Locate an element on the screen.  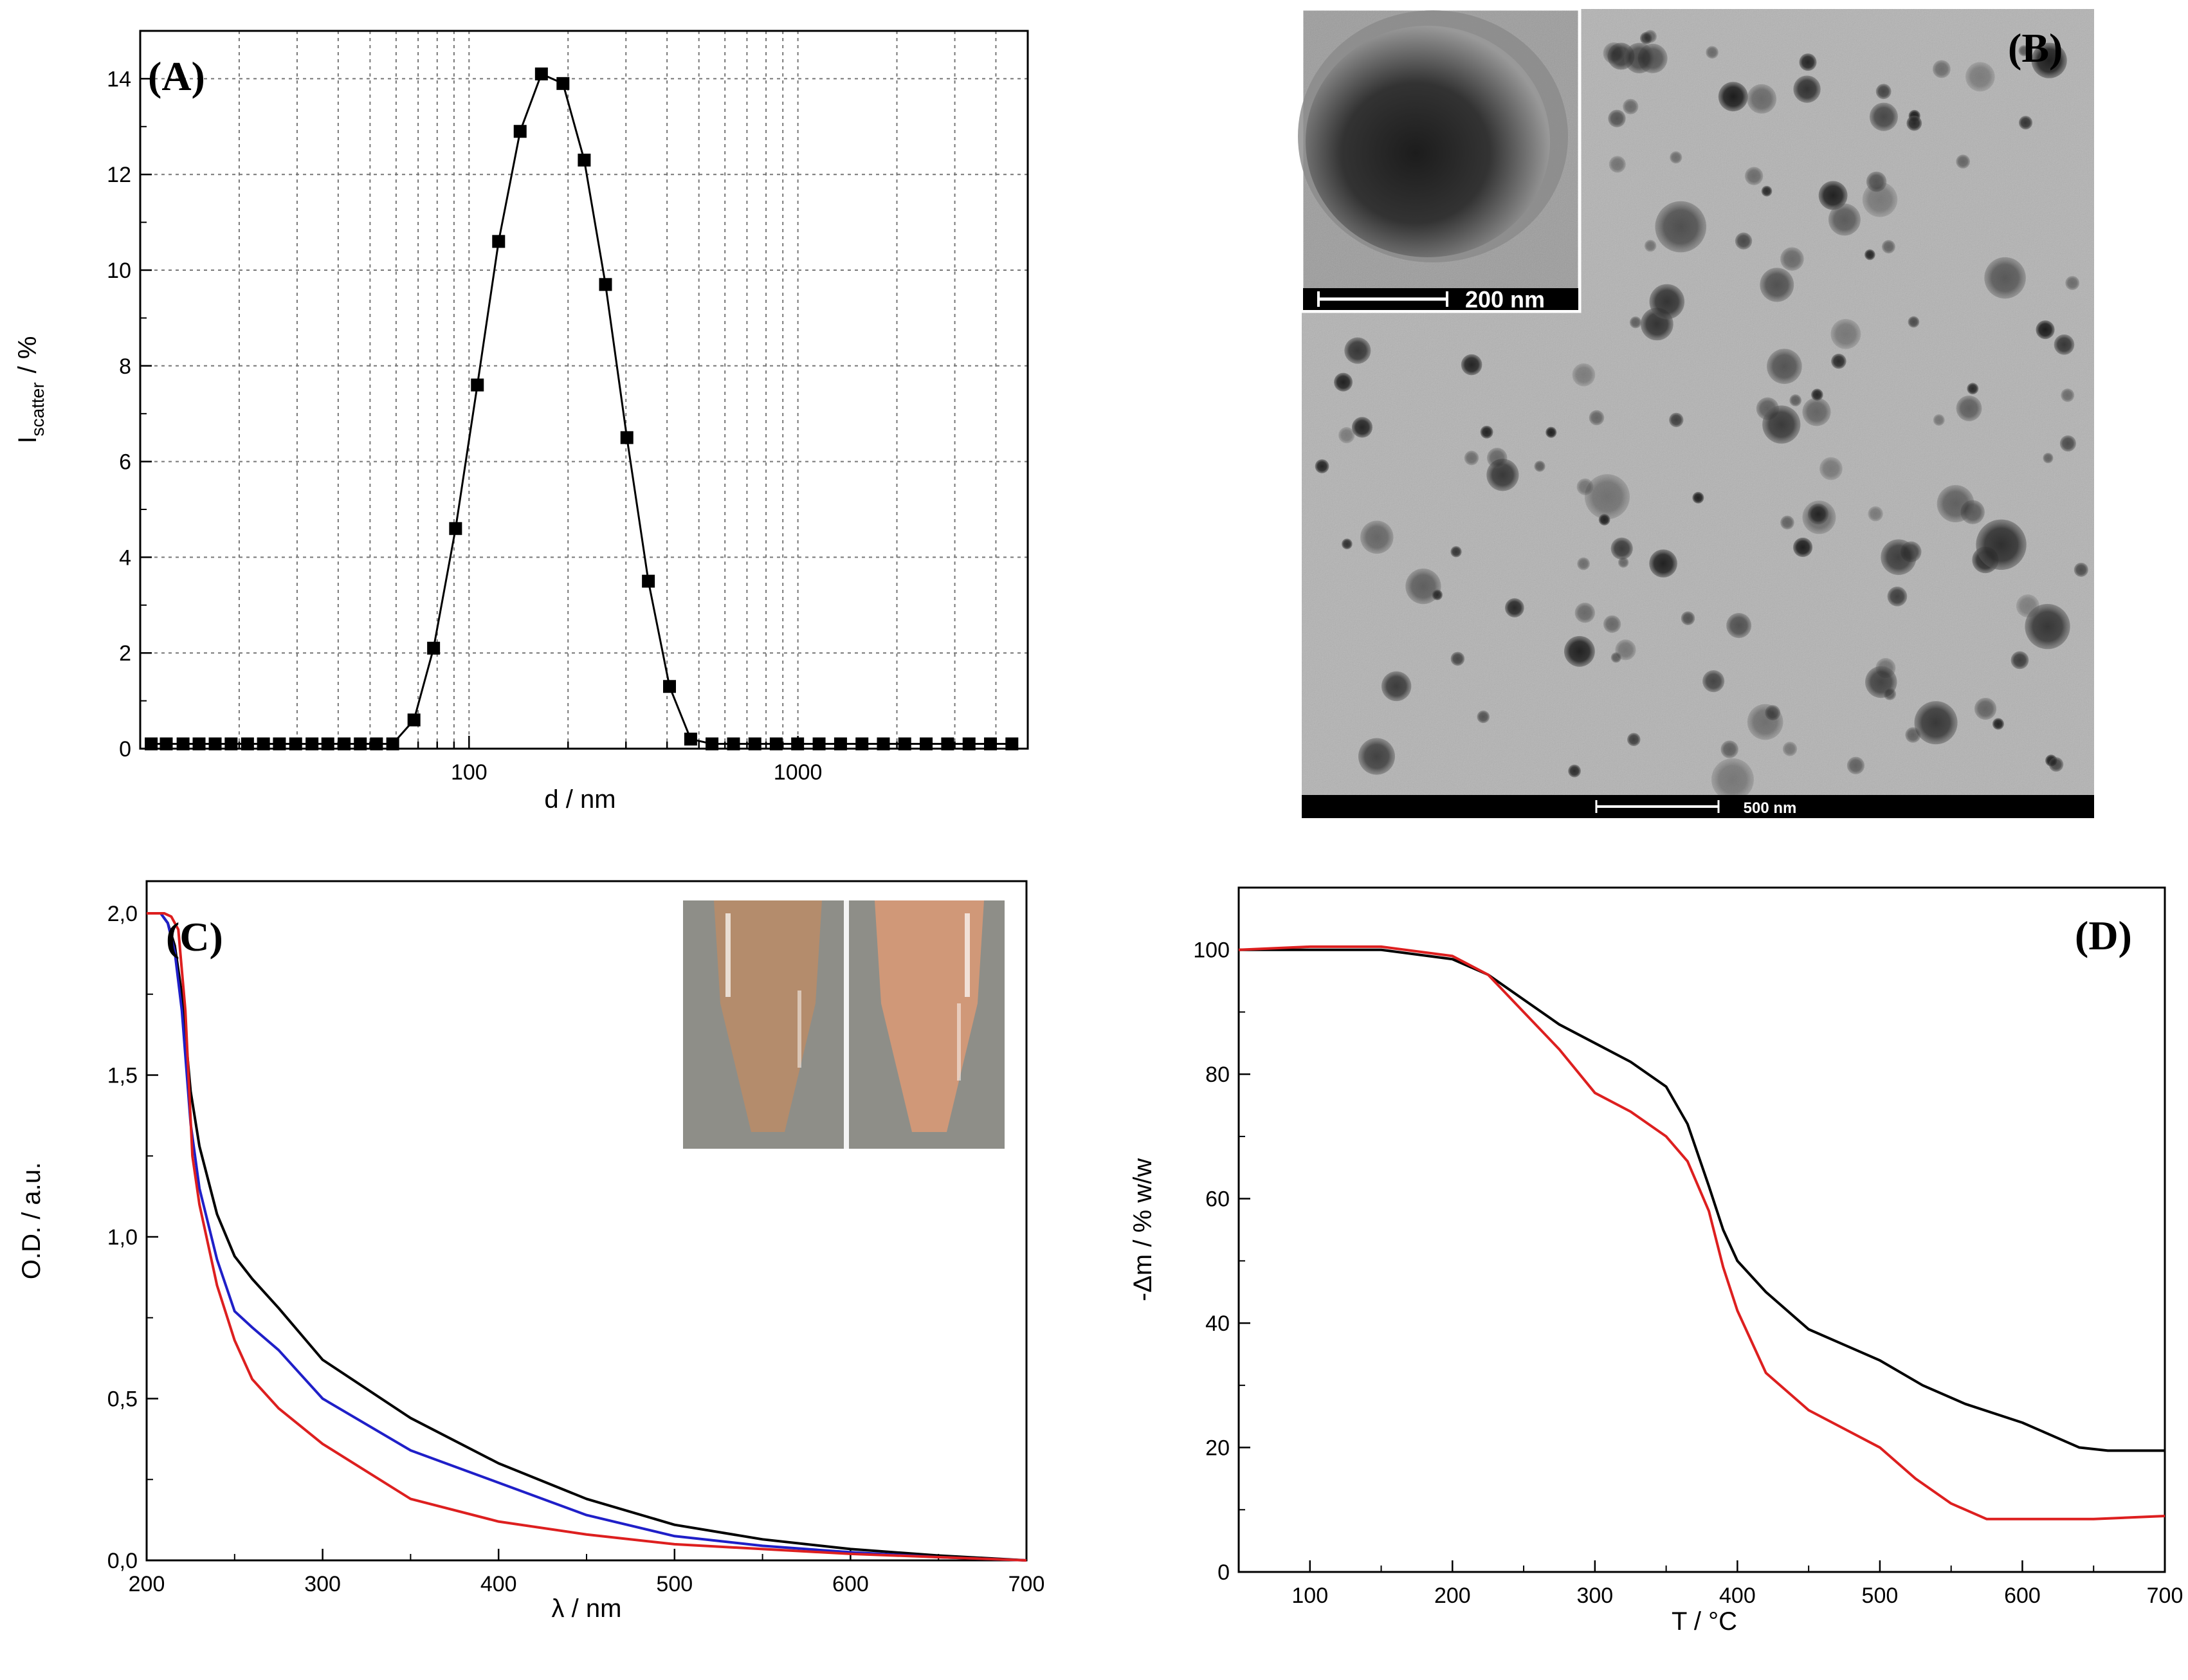
panel-d-line-black is located at coordinates (1702, 1200).